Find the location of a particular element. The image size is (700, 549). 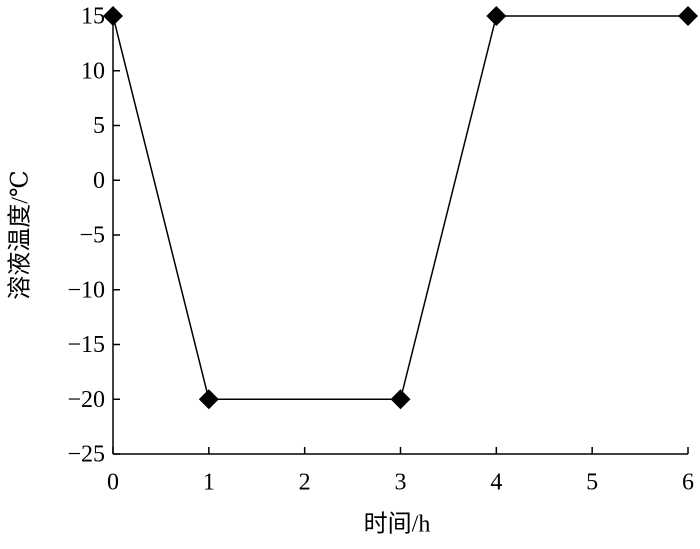

x-tick-label: 3 is located at coordinates (401, 483).